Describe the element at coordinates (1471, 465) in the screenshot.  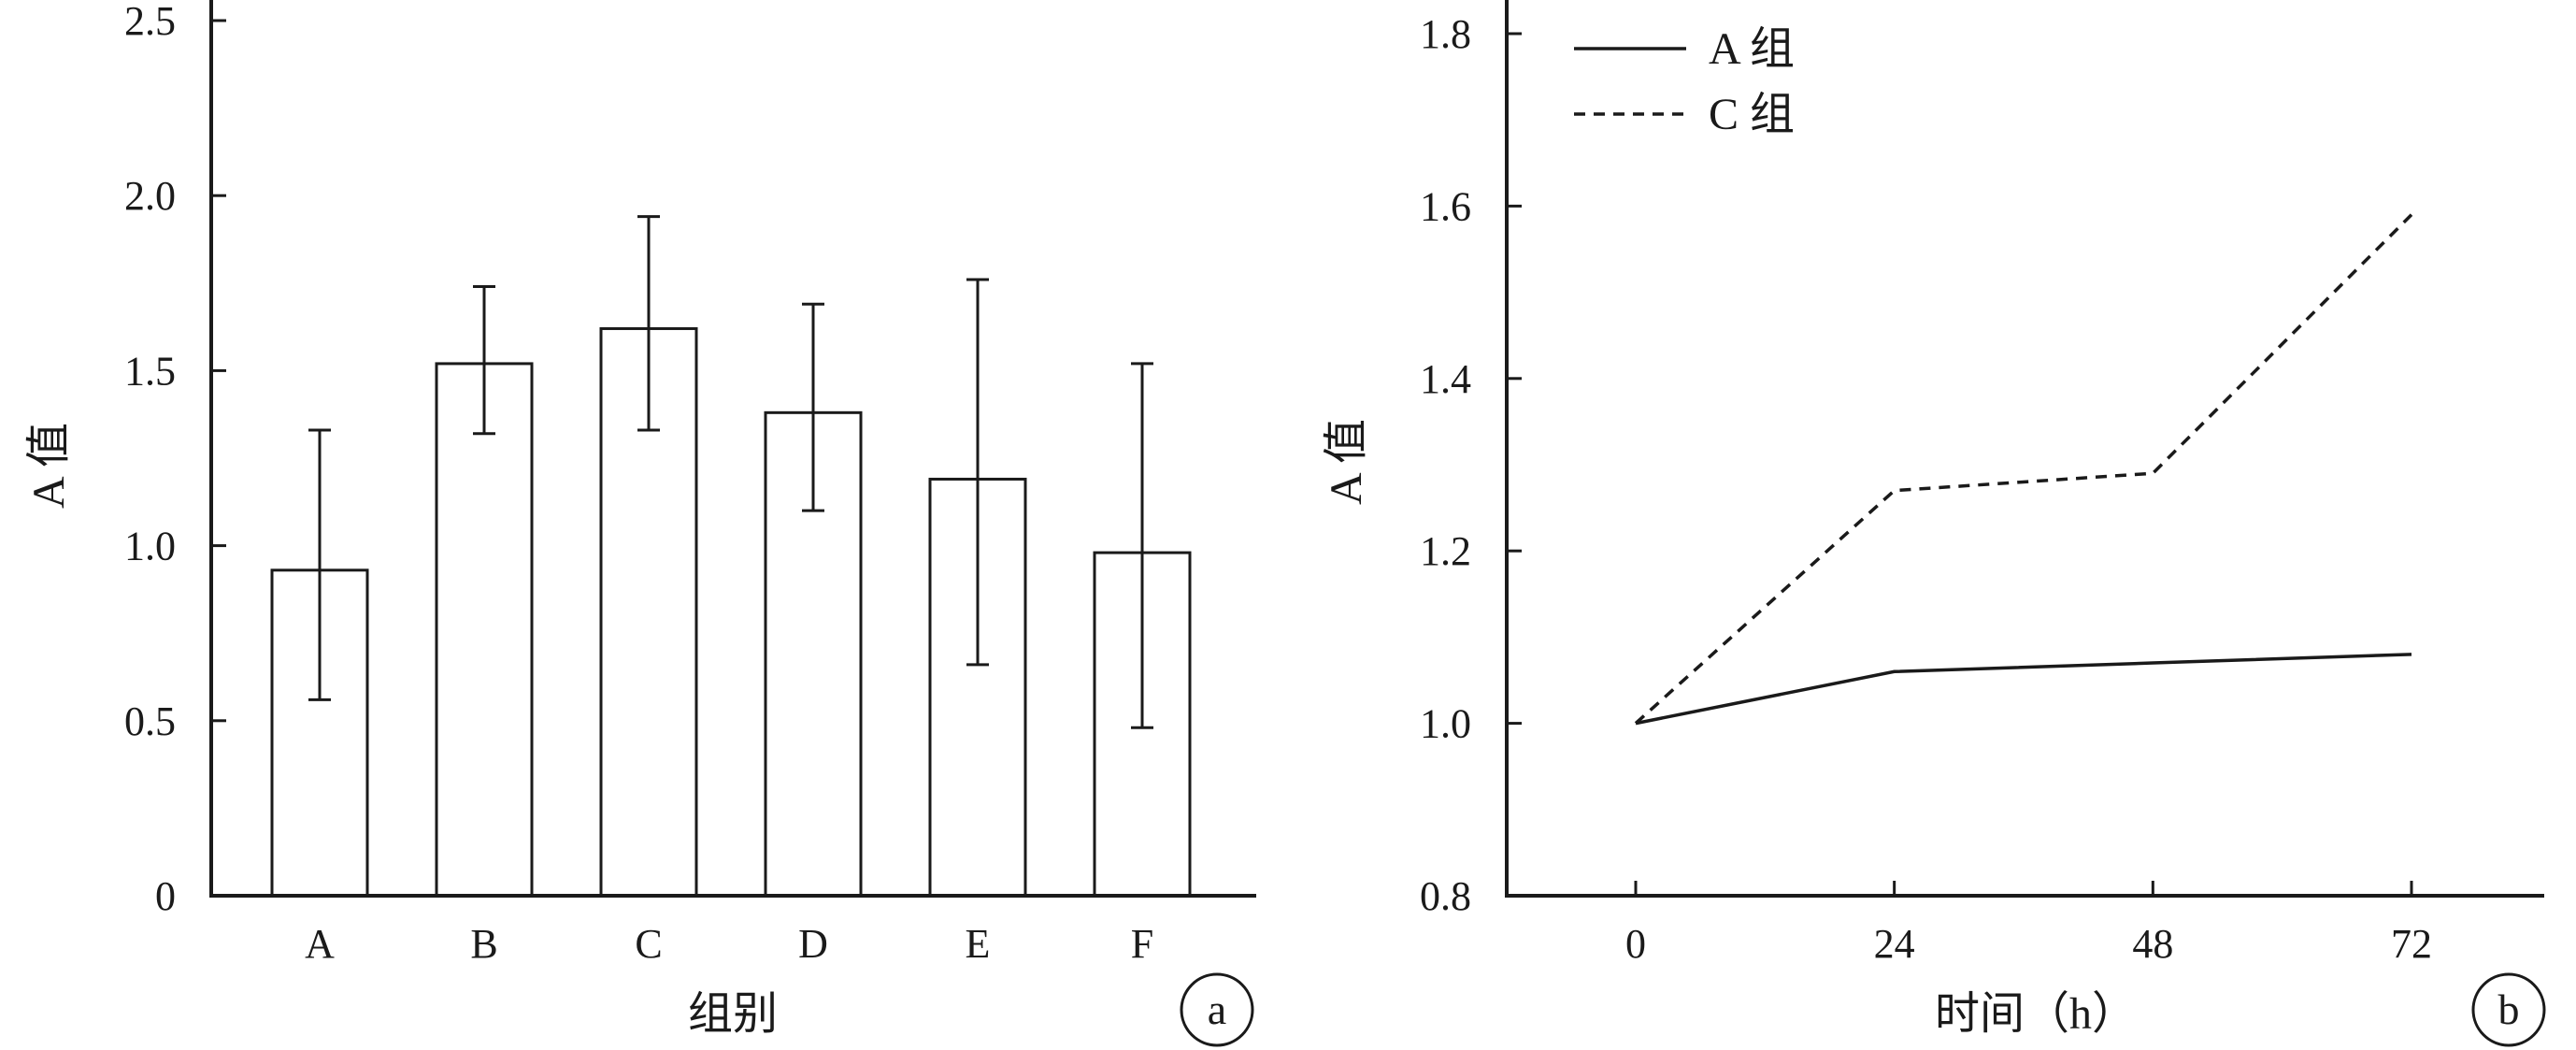
I see `panel-b-y-ticks: 0.8 1.0 1.2 1.4 1.6 1.8` at that location.